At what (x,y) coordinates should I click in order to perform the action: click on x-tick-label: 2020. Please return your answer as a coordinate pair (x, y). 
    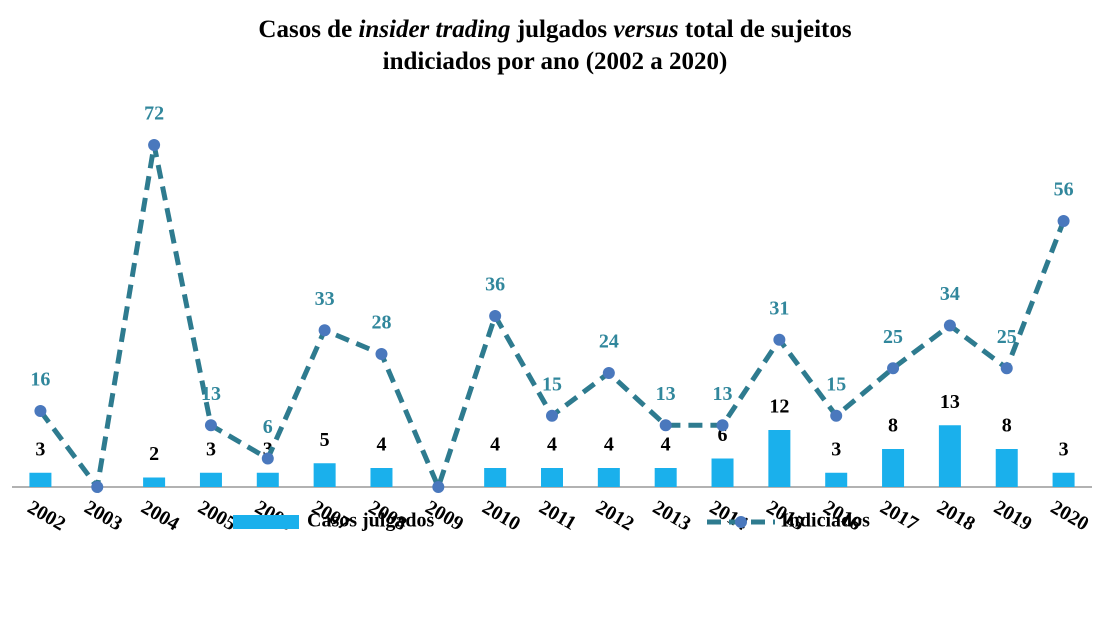
    Looking at the image, I should click on (1070, 515).